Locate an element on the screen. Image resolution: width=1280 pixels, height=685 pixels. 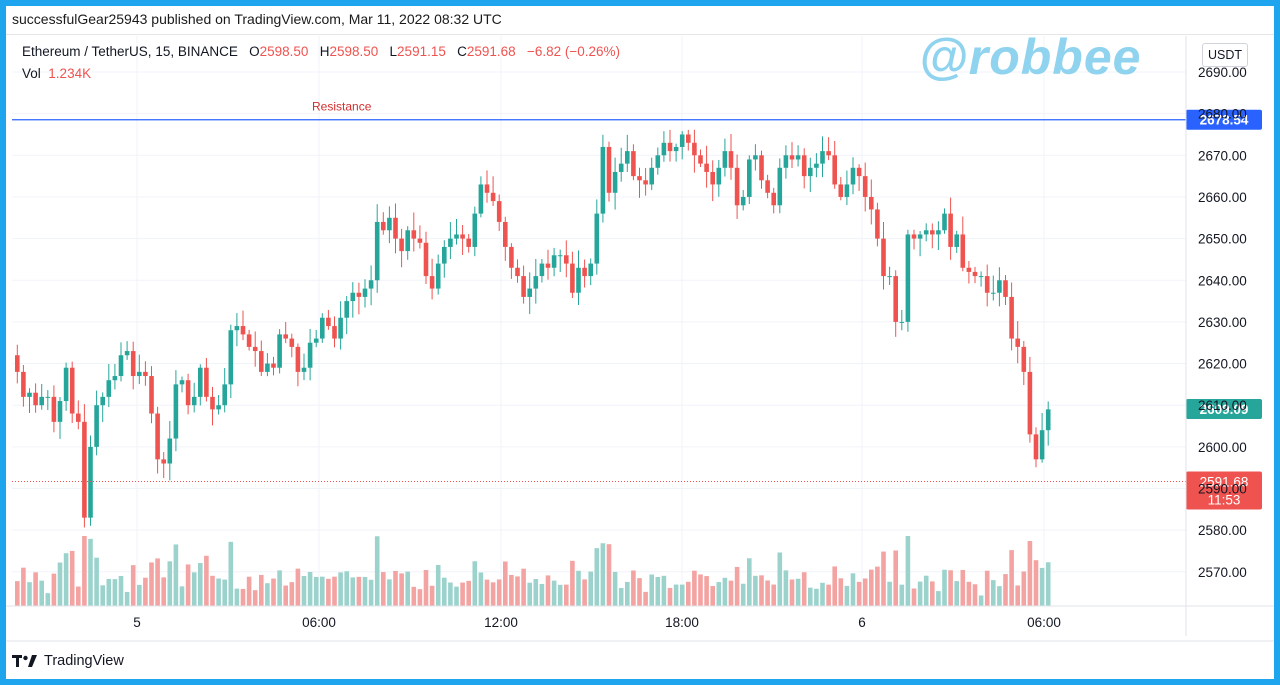
tradingview-brand: TradingView is located at coordinates (68, 661).